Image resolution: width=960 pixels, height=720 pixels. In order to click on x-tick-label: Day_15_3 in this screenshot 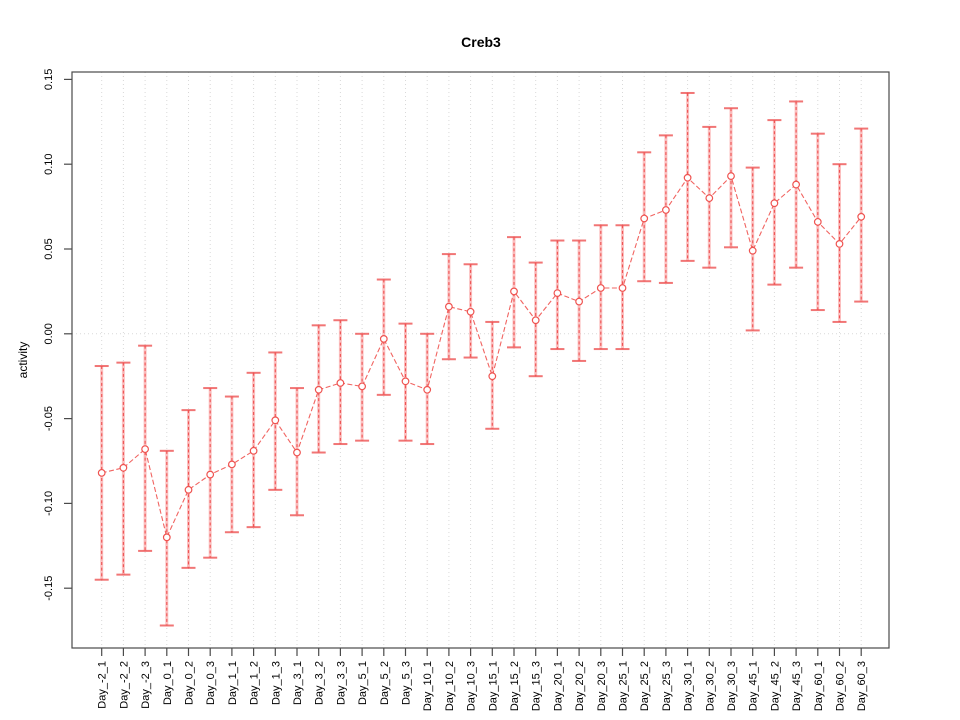, I will do `click(537, 686)`.